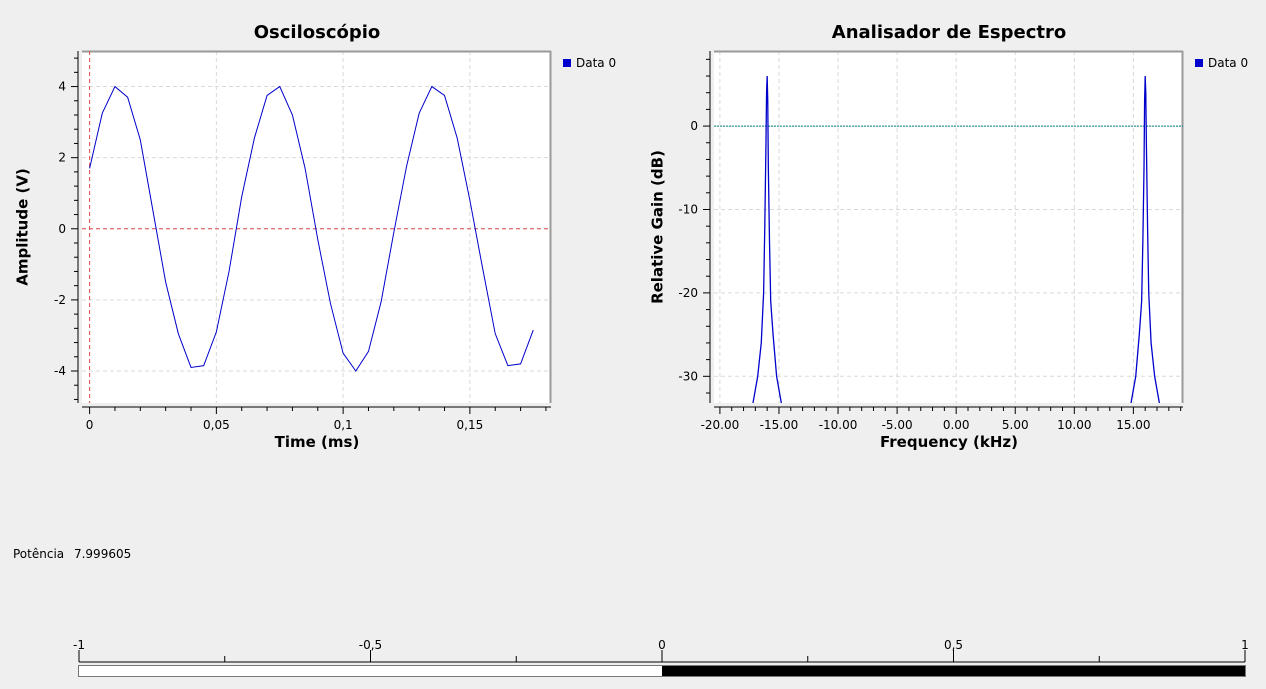 The image size is (1266, 689). I want to click on x-tick-label: 5.00, so click(1015, 425).